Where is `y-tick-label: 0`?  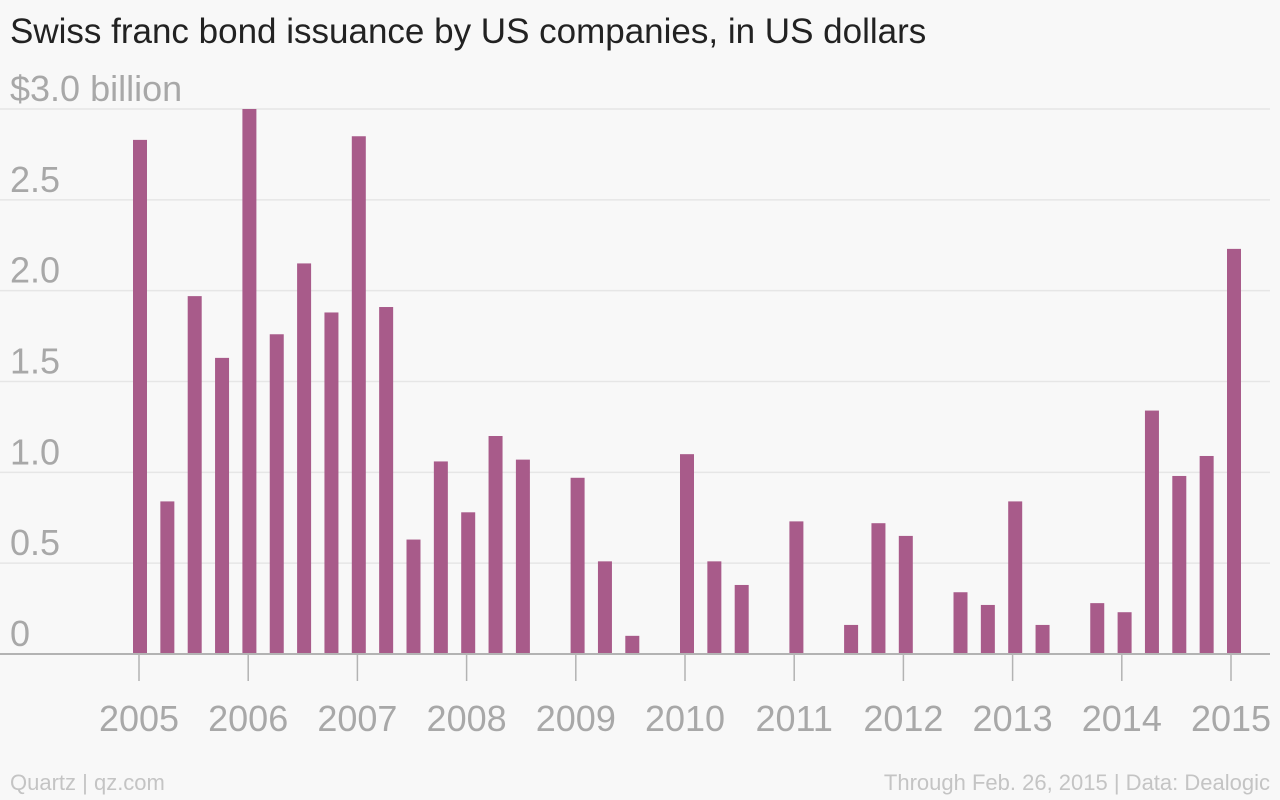 y-tick-label: 0 is located at coordinates (20, 633).